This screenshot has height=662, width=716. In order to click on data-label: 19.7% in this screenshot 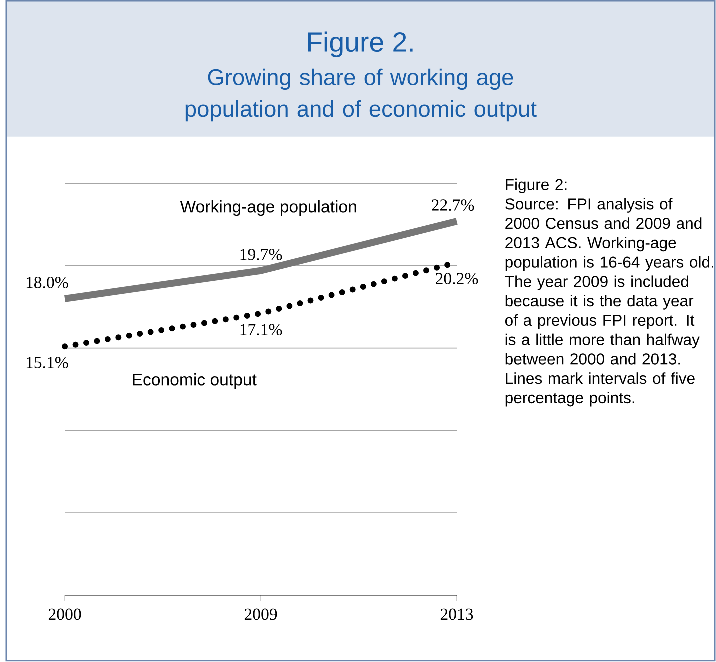, I will do `click(261, 254)`.